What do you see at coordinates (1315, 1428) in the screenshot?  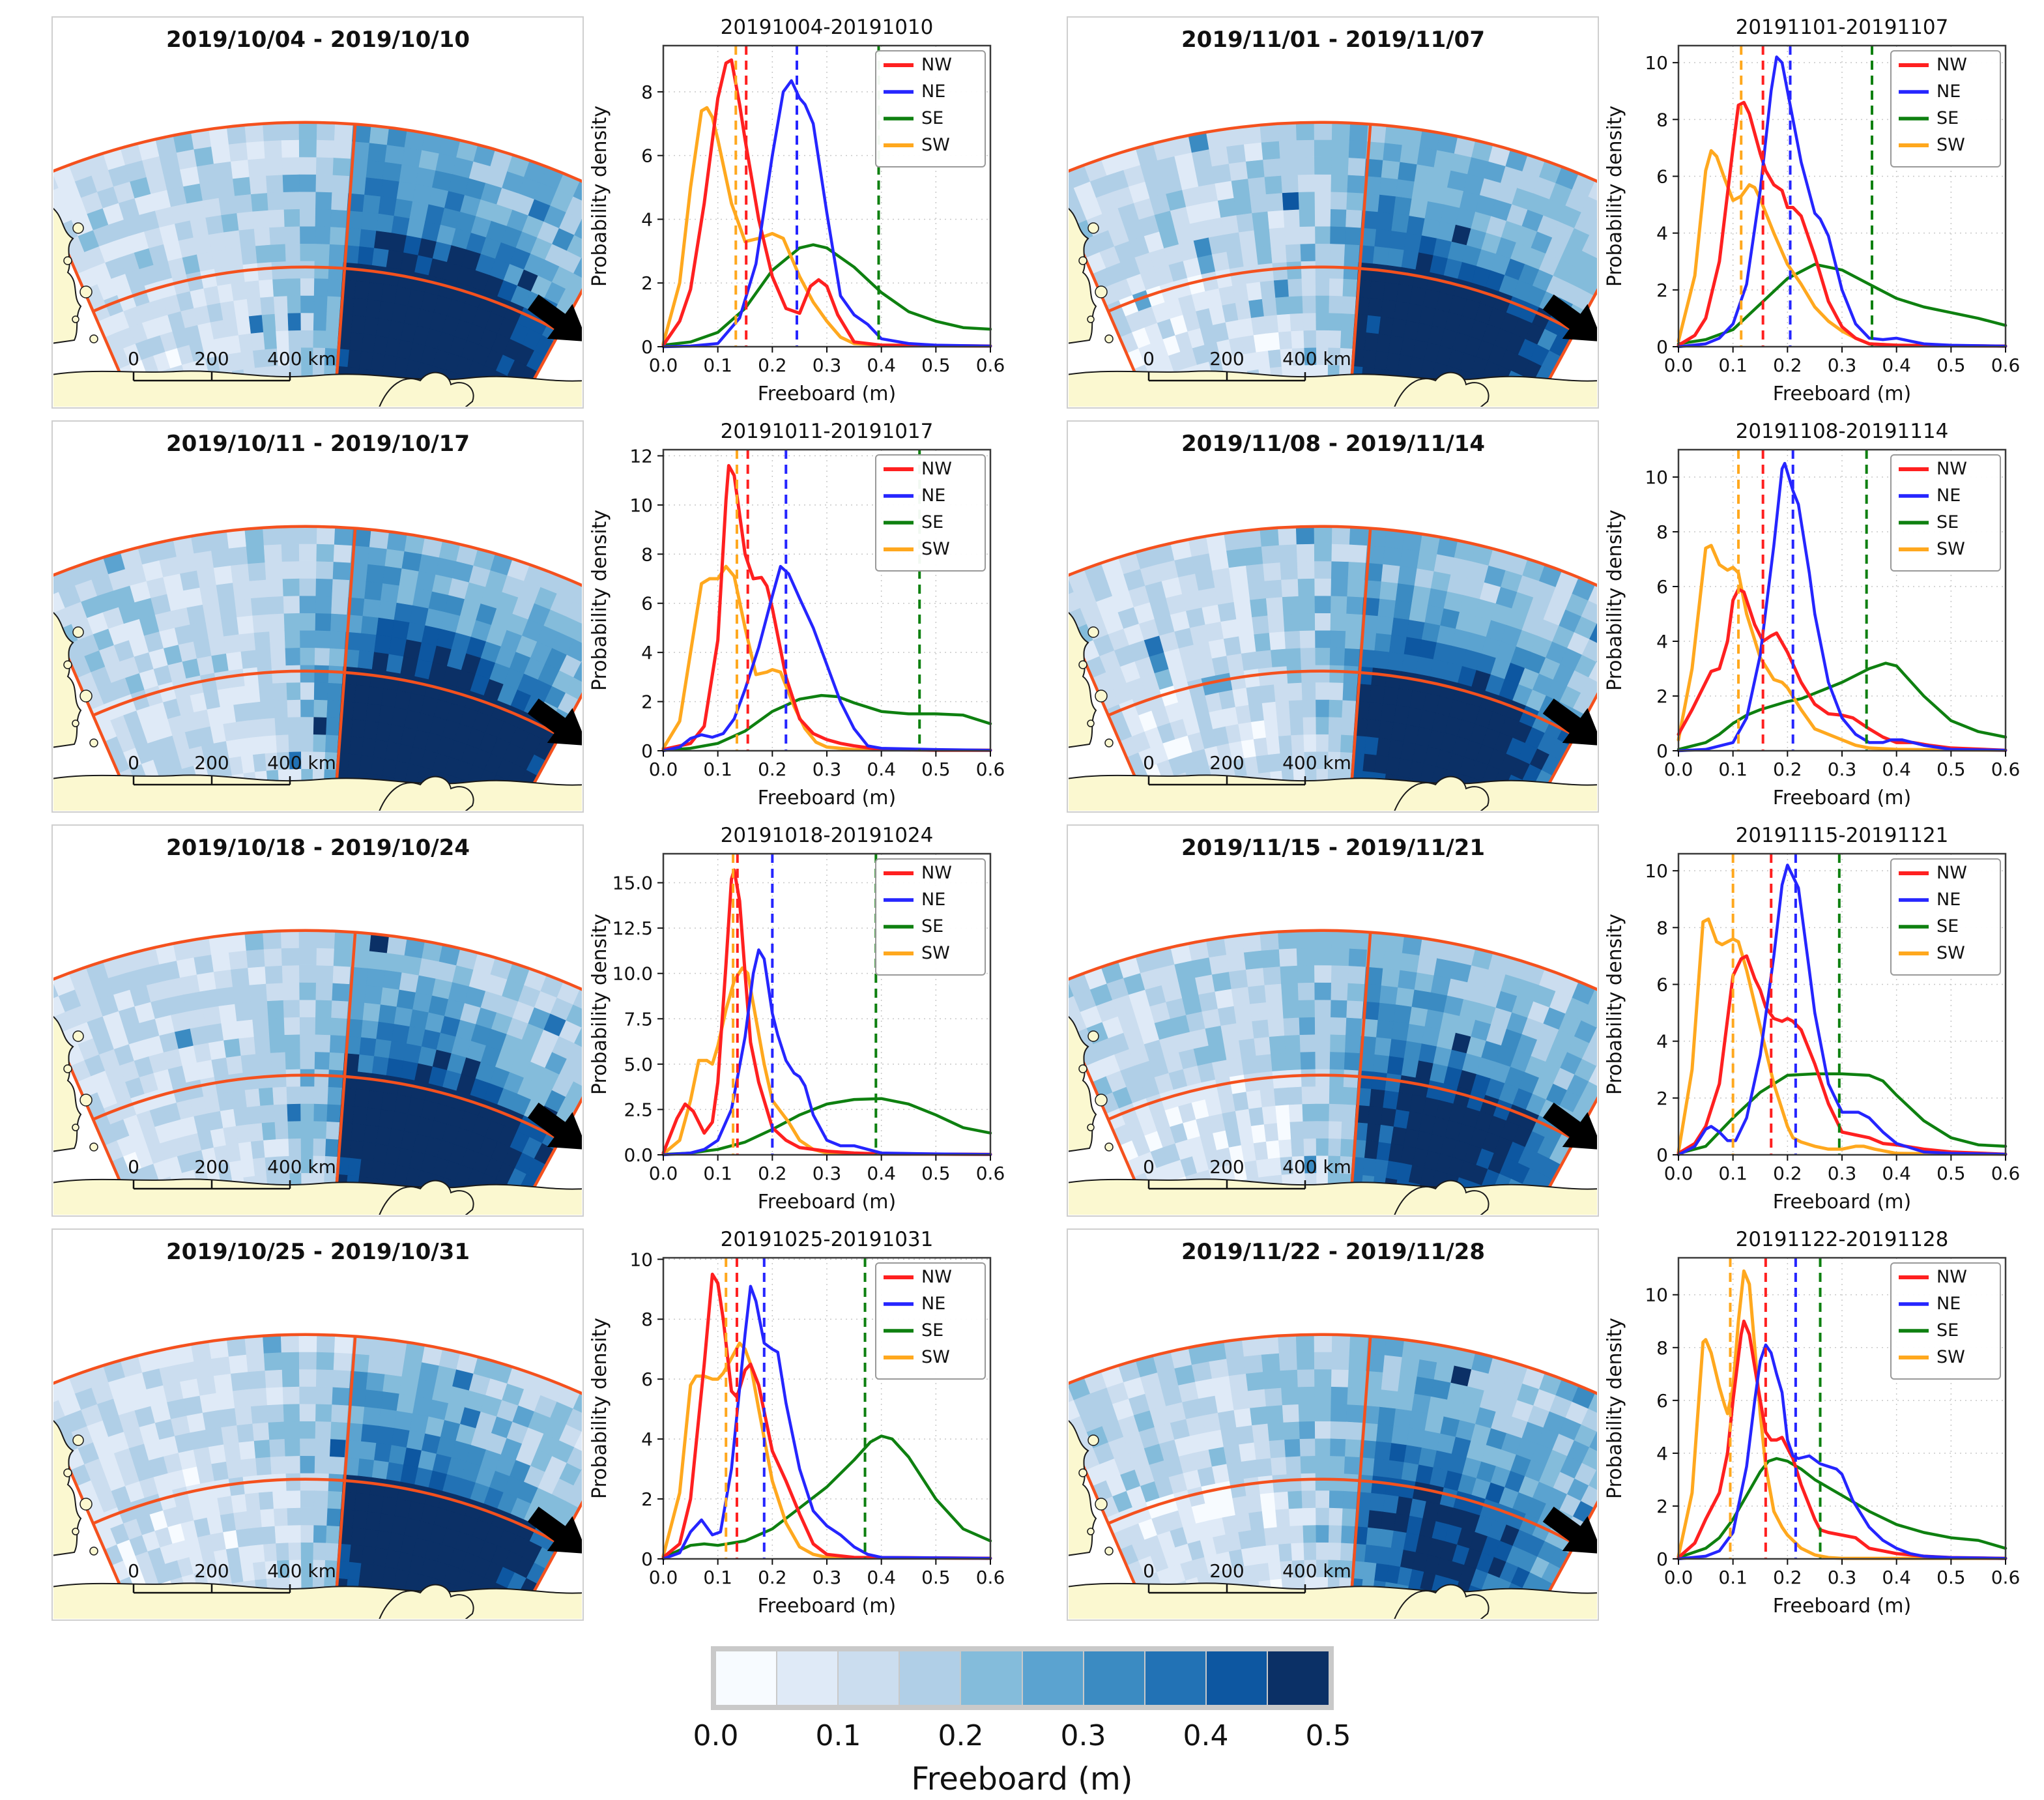 I see `map-cell: 0 200 400 km 2019/11/22 - 2019/11/28` at bounding box center [1315, 1428].